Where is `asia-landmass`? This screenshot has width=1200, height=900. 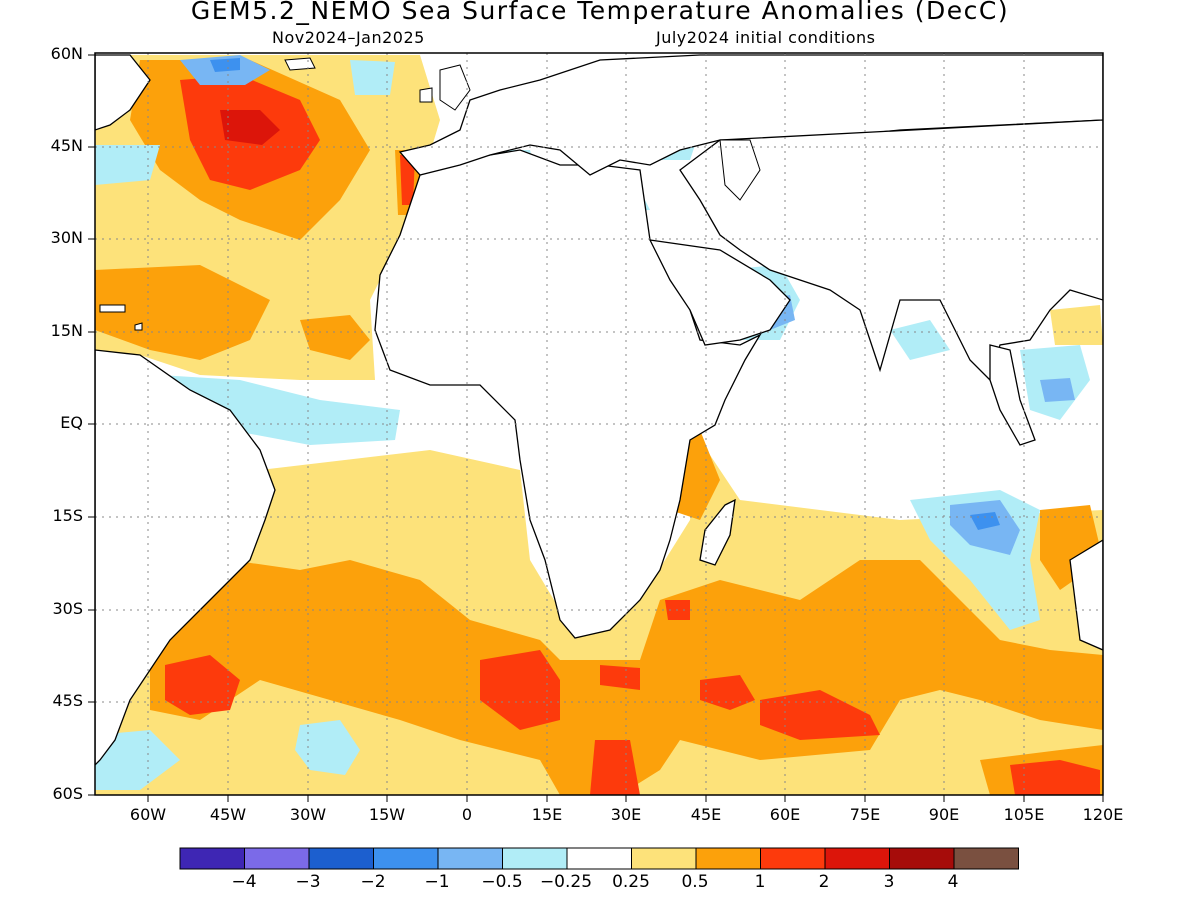
asia-landmass is located at coordinates (891, 250).